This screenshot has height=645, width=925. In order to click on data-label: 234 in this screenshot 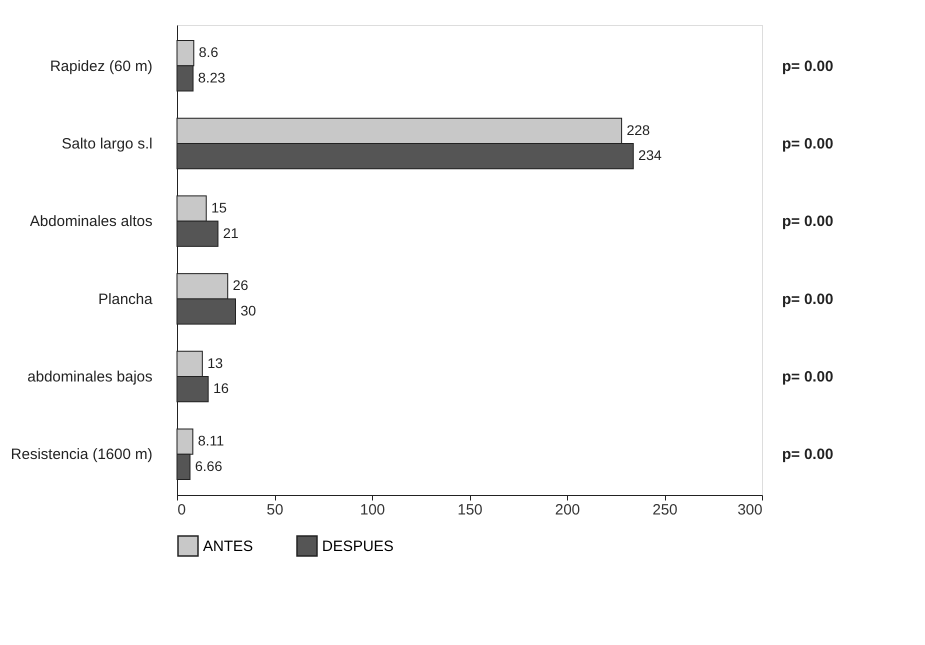, I will do `click(650, 155)`.